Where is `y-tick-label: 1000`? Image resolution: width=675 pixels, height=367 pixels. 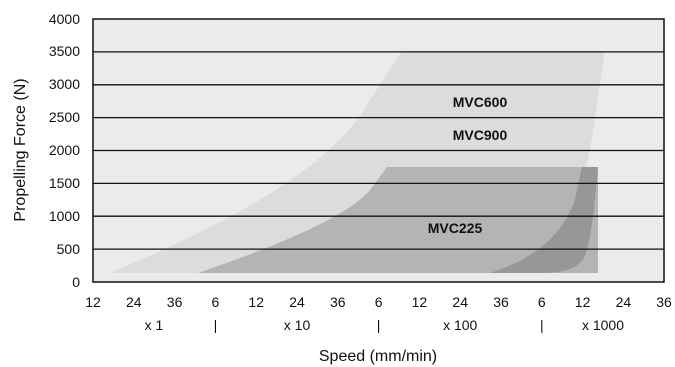
y-tick-label: 1000 is located at coordinates (64, 216).